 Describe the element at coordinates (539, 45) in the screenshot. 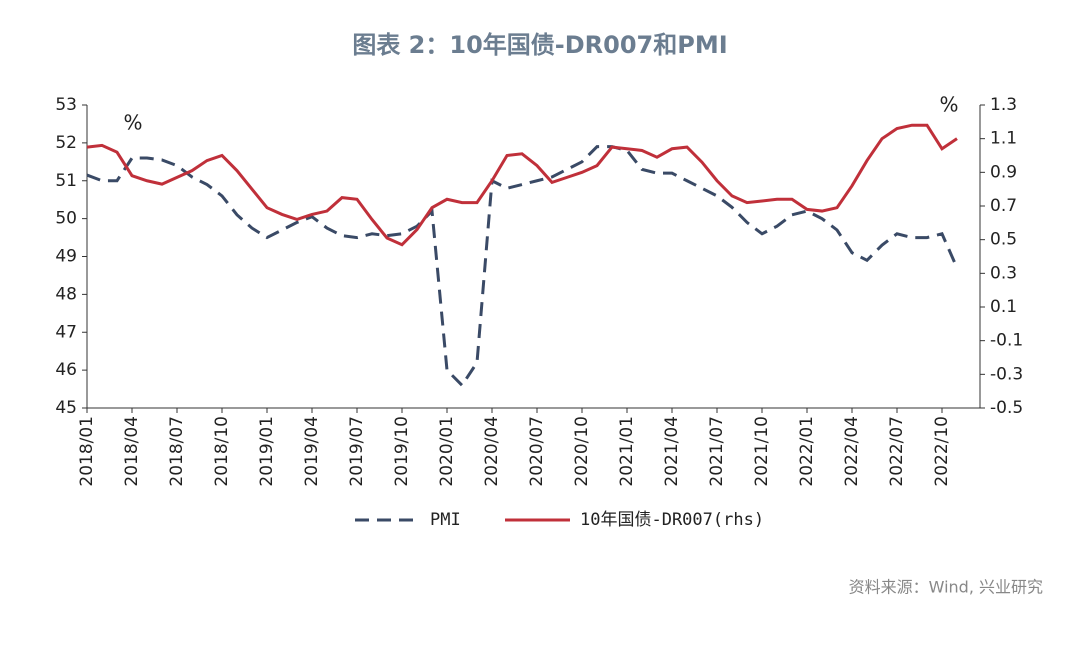

I see `chart-title: 图表 2：10年国债-DR007和PMI` at that location.